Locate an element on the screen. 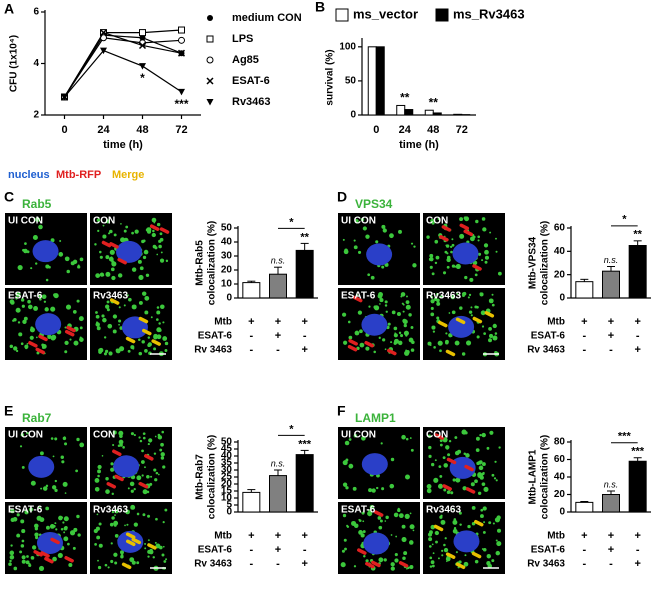 This screenshot has width=656, height=592. y-tick-label: 40 is located at coordinates (560, 251).